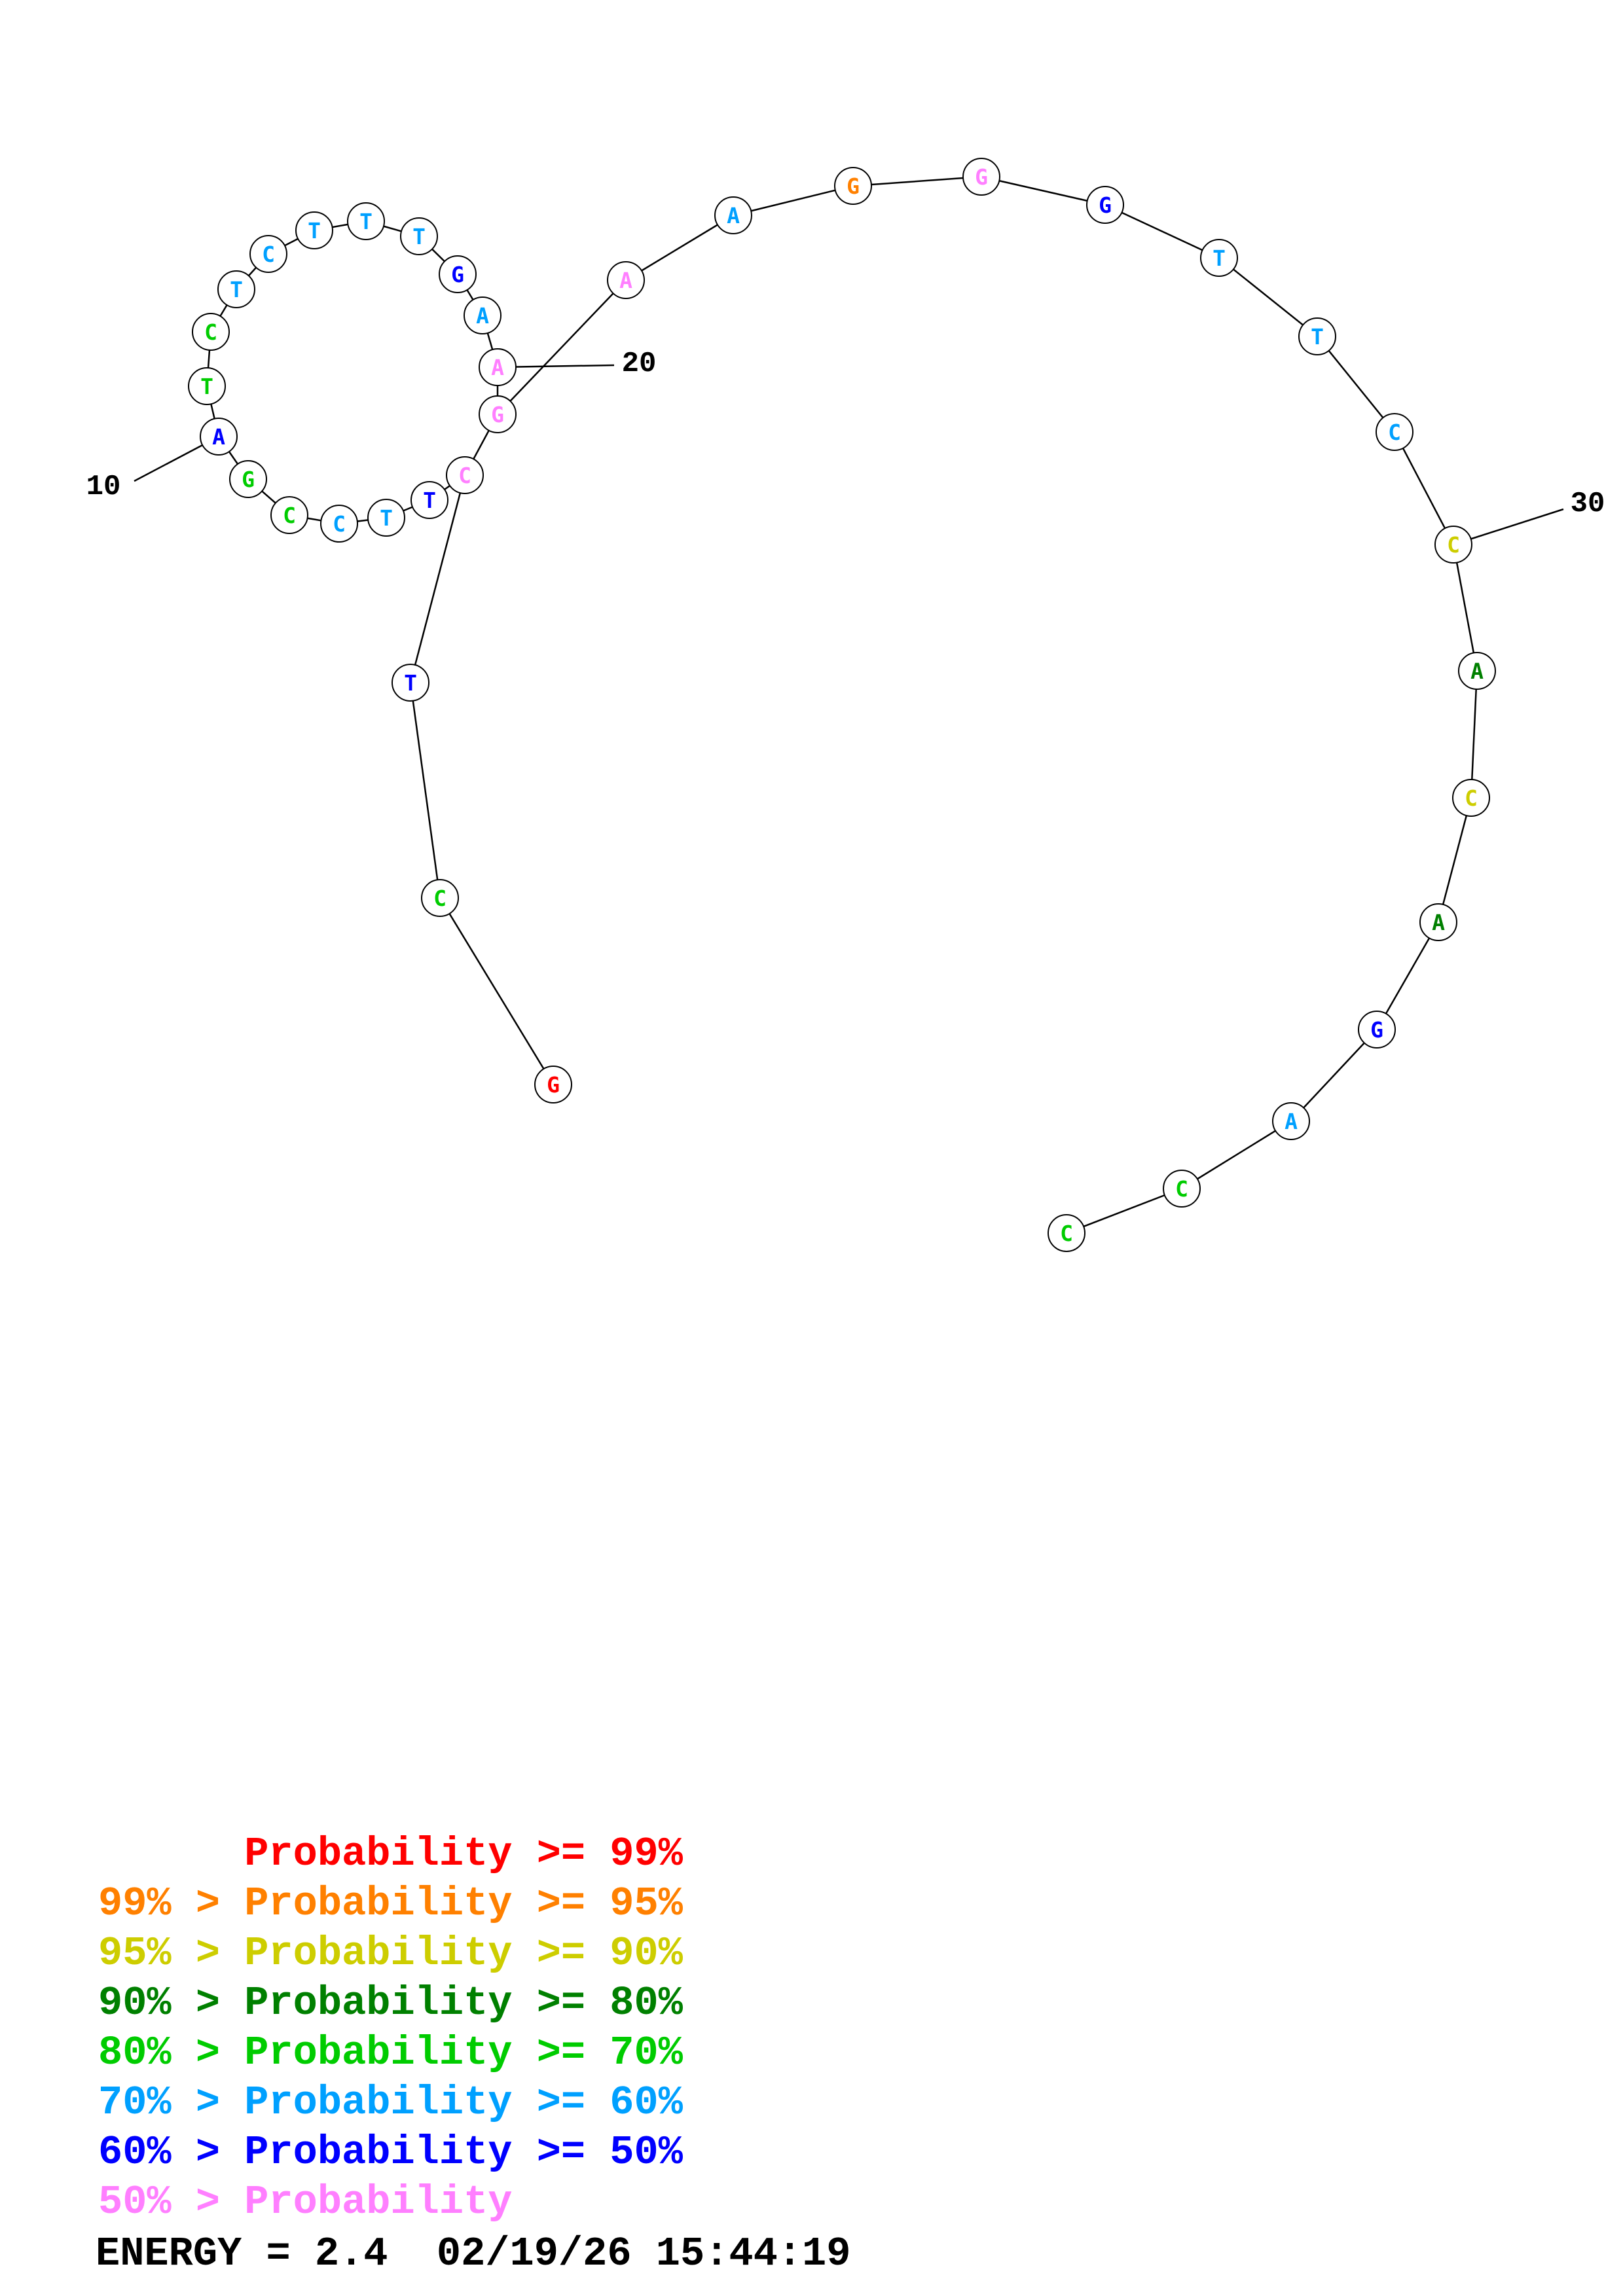  What do you see at coordinates (1317, 336) in the screenshot?
I see `nucleotide-28-T: T` at bounding box center [1317, 336].